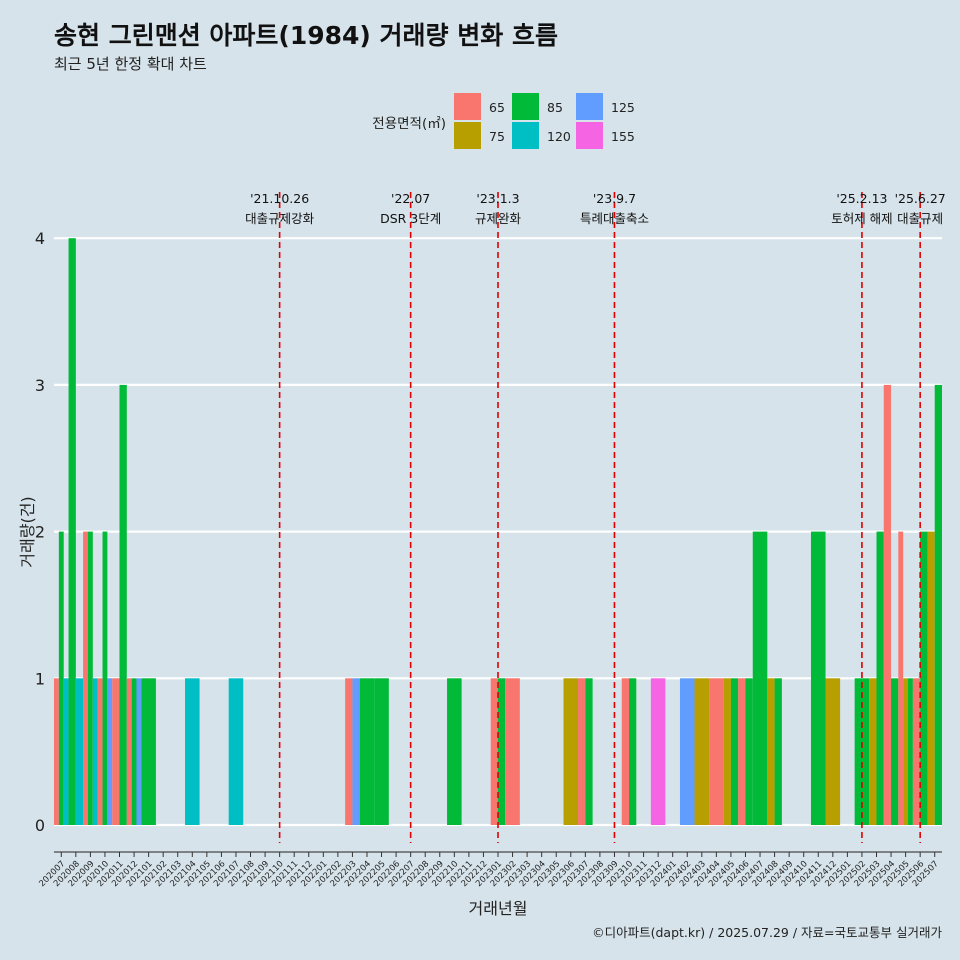  Describe the element at coordinates (27, 531) in the screenshot. I see `y-axis-title: 거래량(건)` at that location.